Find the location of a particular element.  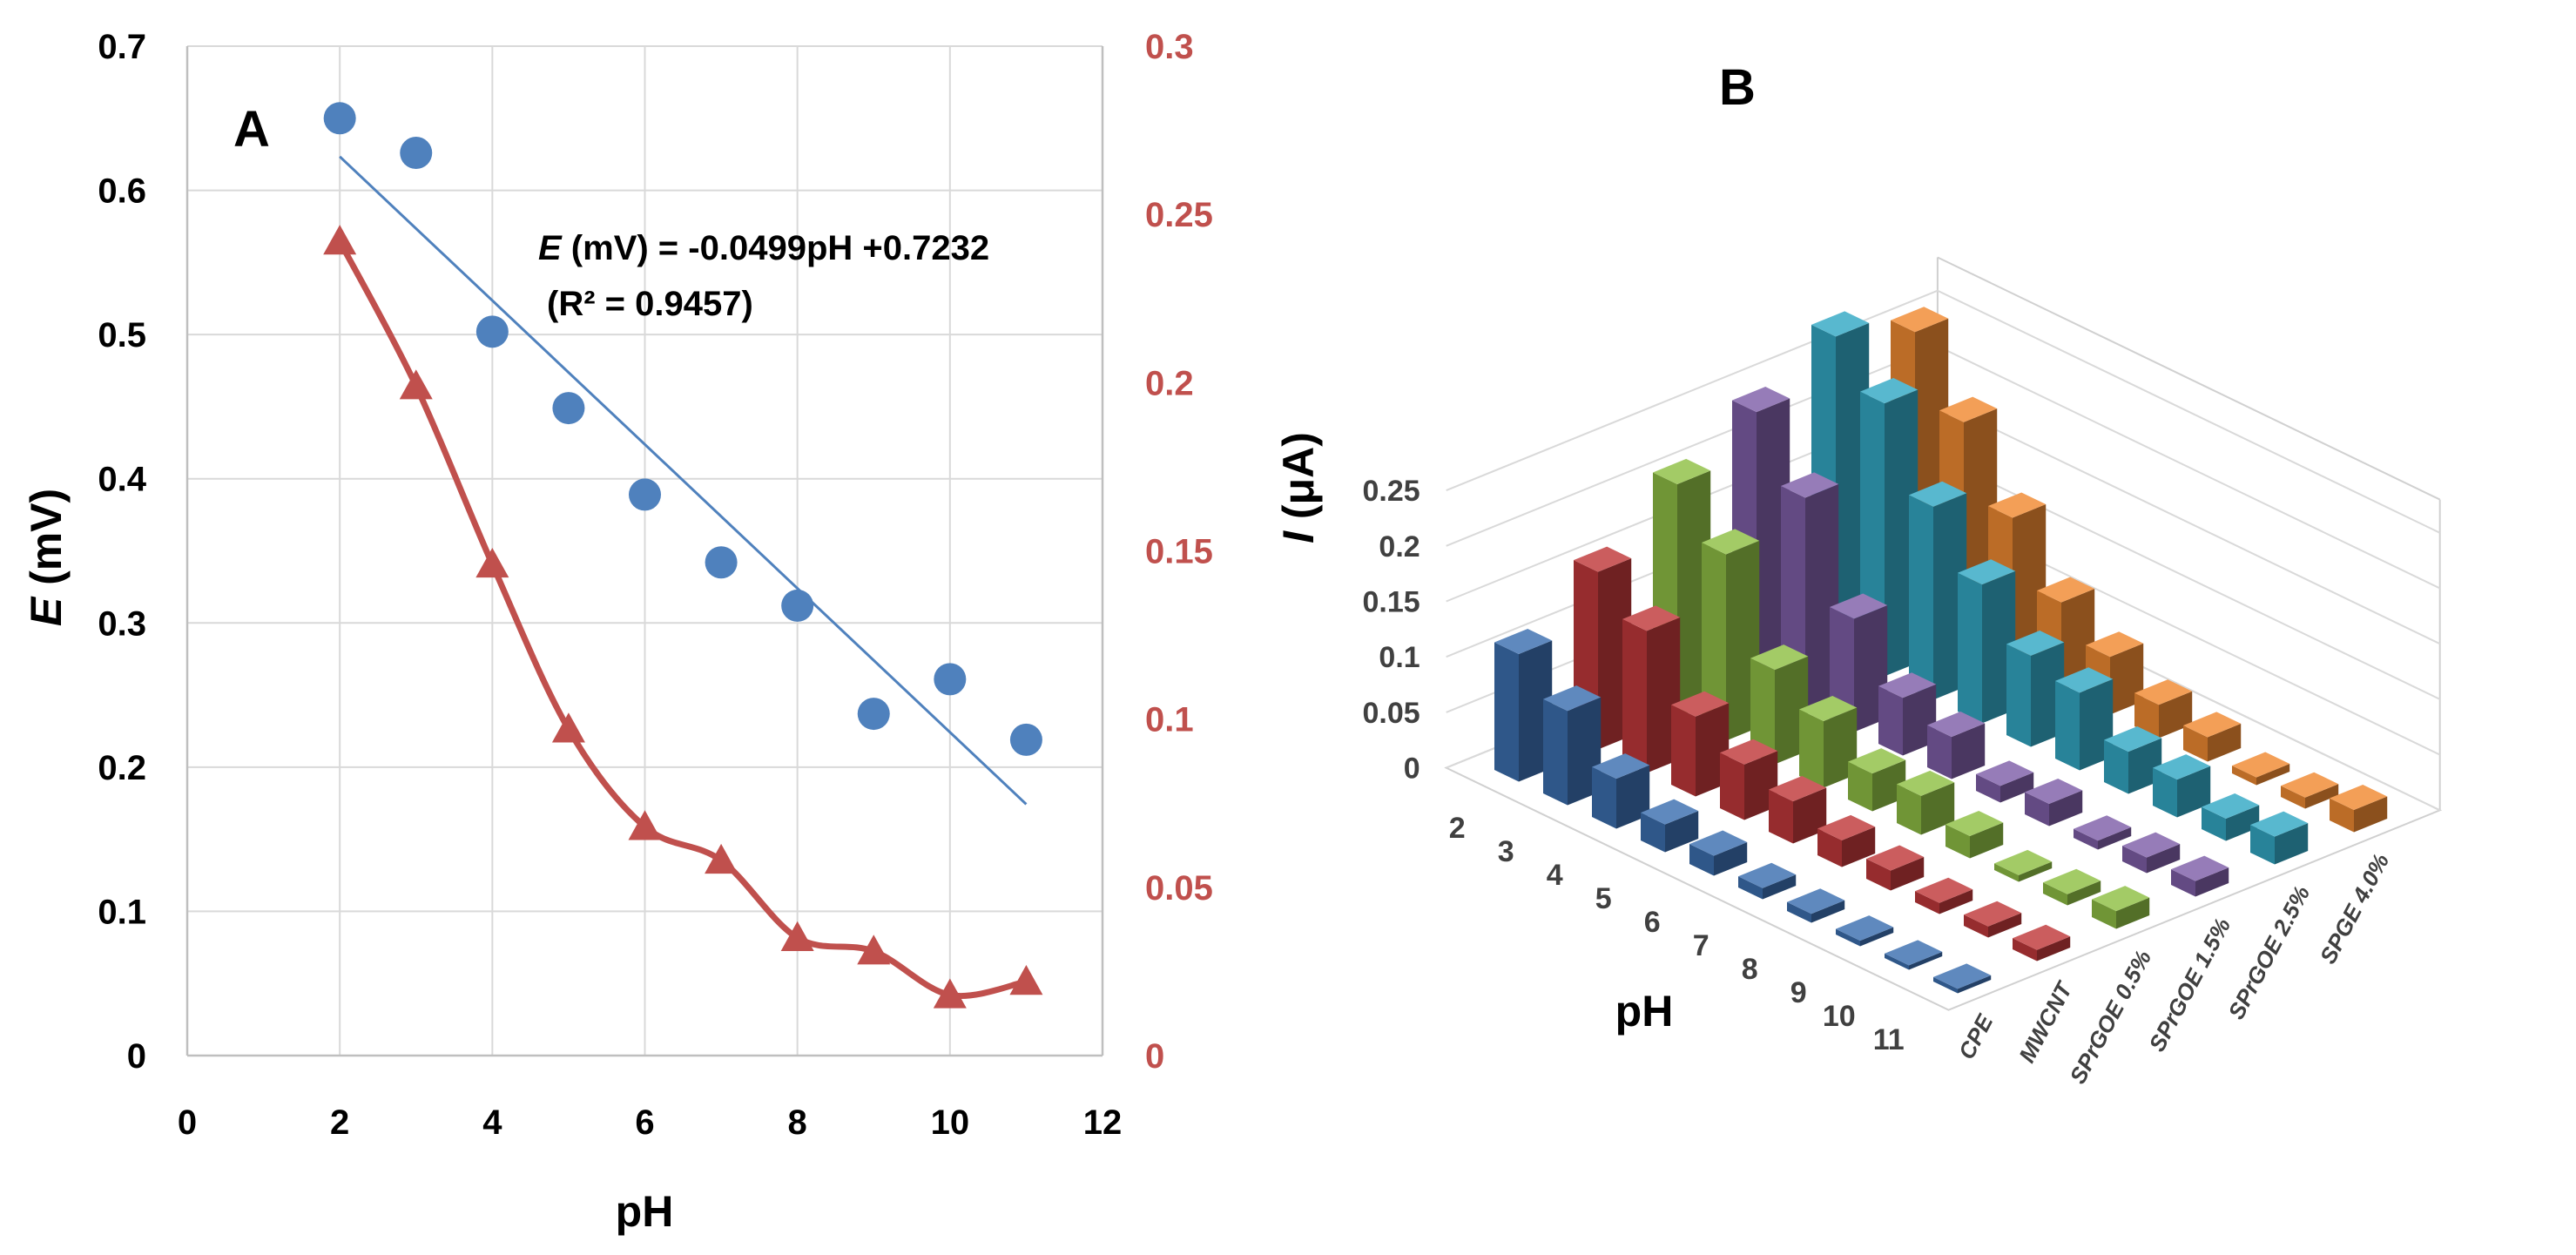

bar-sprgoe-1-5--ph-7 is located at coordinates (2005, 781).